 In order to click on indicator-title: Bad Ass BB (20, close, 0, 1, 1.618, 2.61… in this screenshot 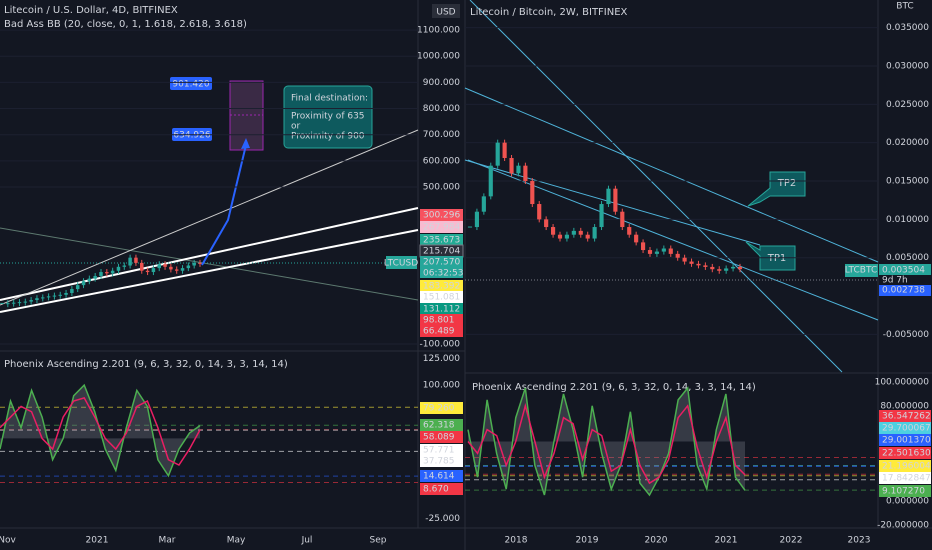, I will do `click(125, 24)`.